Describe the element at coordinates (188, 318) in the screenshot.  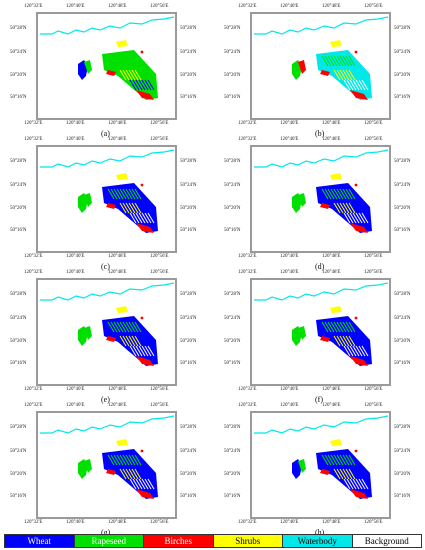
I see `right-latitude-tick: 50°24'N` at that location.